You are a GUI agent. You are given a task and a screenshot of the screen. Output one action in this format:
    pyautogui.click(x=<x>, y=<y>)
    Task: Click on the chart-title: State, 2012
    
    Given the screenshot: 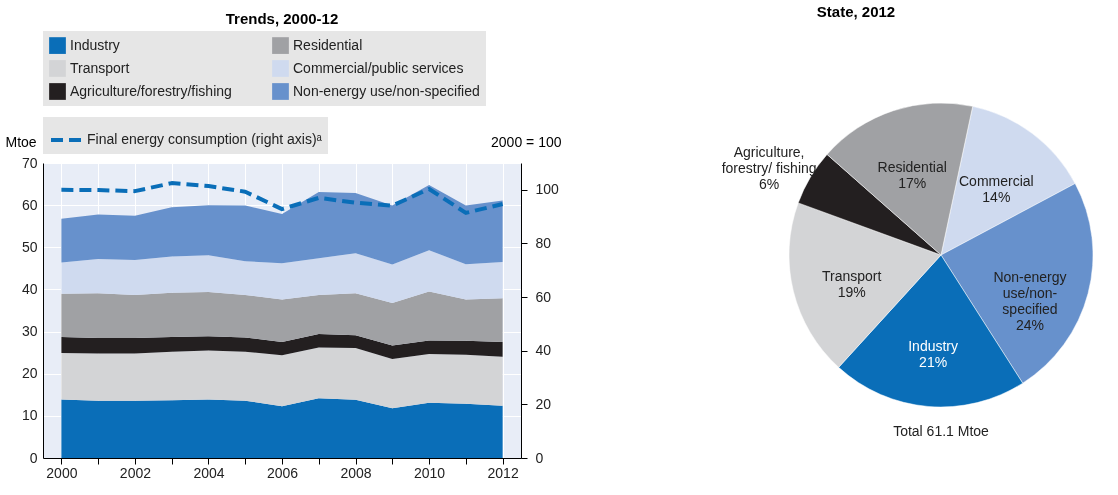 What is the action you would take?
    pyautogui.click(x=856, y=11)
    